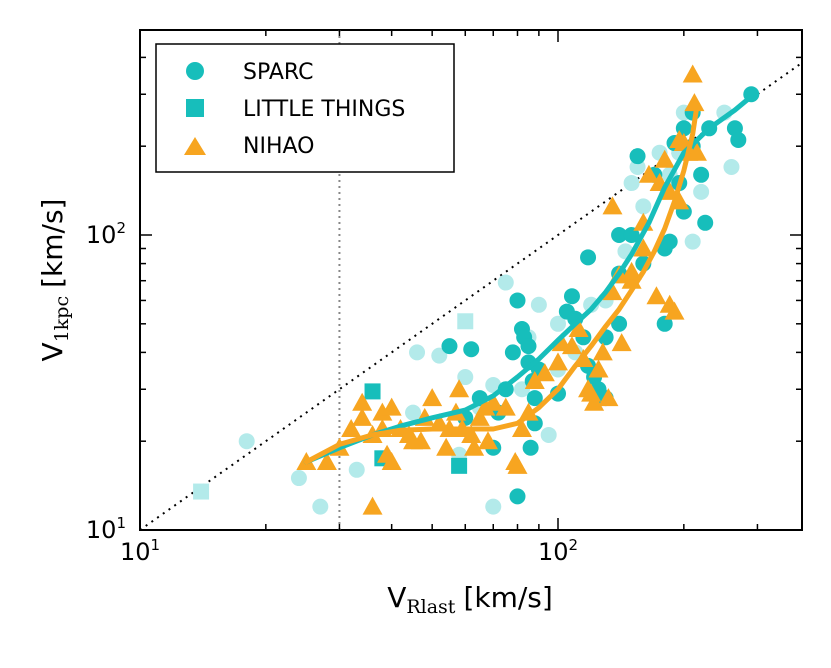 The width and height of the screenshot is (831, 668). I want to click on x-tick-label-100: 102, so click(558, 551).